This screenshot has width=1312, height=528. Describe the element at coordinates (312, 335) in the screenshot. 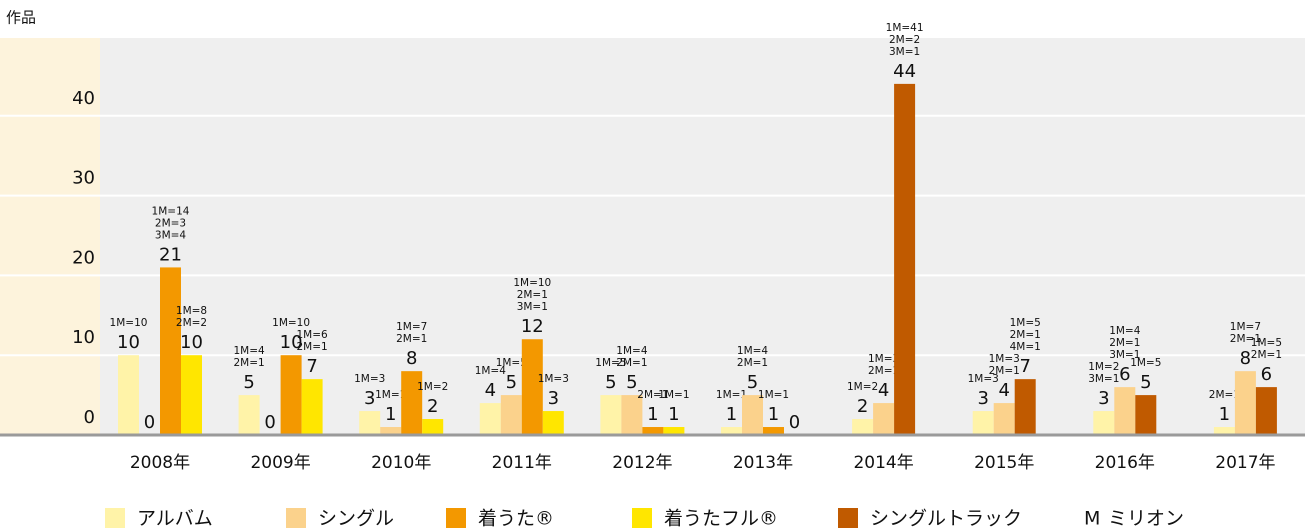

I see `million-annotation: 1M=6` at that location.